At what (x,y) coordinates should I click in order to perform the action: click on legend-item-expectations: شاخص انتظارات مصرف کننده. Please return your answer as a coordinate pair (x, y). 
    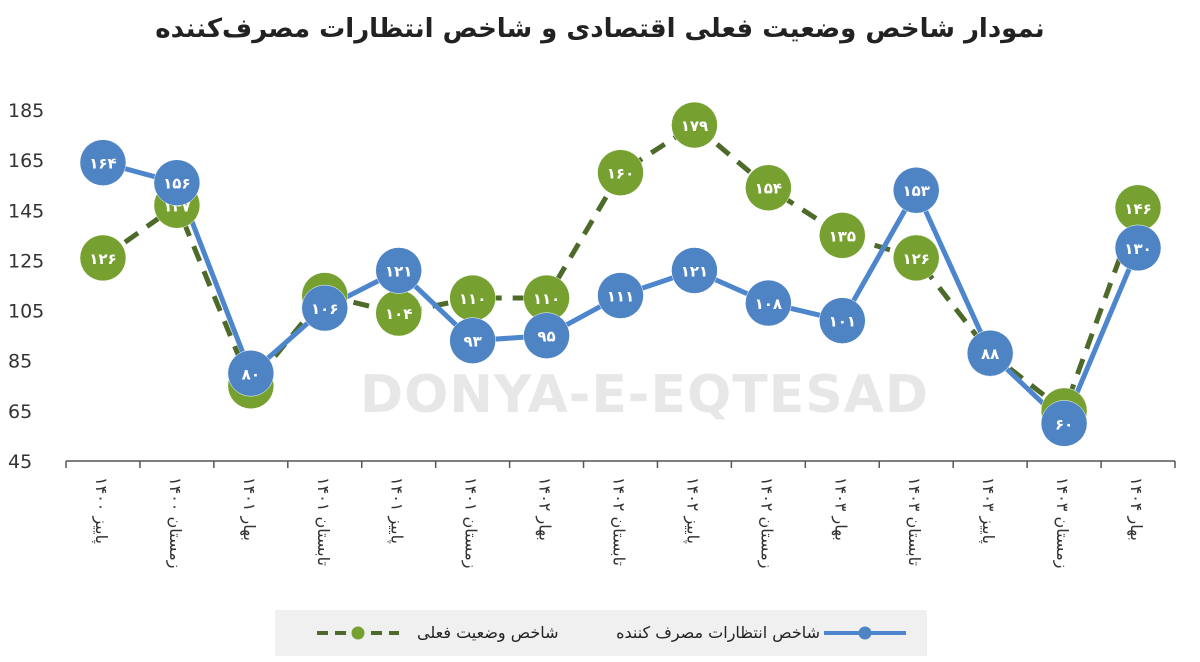
    Looking at the image, I should click on (760, 633).